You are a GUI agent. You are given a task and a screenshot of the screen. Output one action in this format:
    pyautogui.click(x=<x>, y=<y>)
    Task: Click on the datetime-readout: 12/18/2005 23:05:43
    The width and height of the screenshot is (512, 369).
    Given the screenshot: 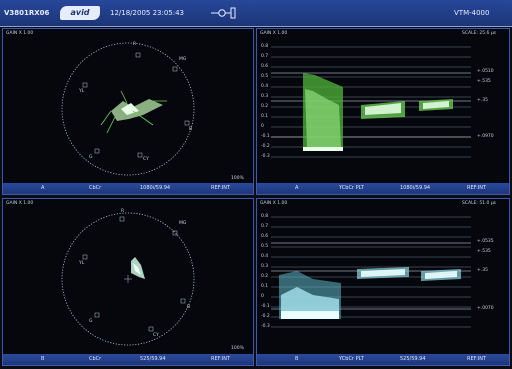 What is the action you would take?
    pyautogui.click(x=147, y=13)
    